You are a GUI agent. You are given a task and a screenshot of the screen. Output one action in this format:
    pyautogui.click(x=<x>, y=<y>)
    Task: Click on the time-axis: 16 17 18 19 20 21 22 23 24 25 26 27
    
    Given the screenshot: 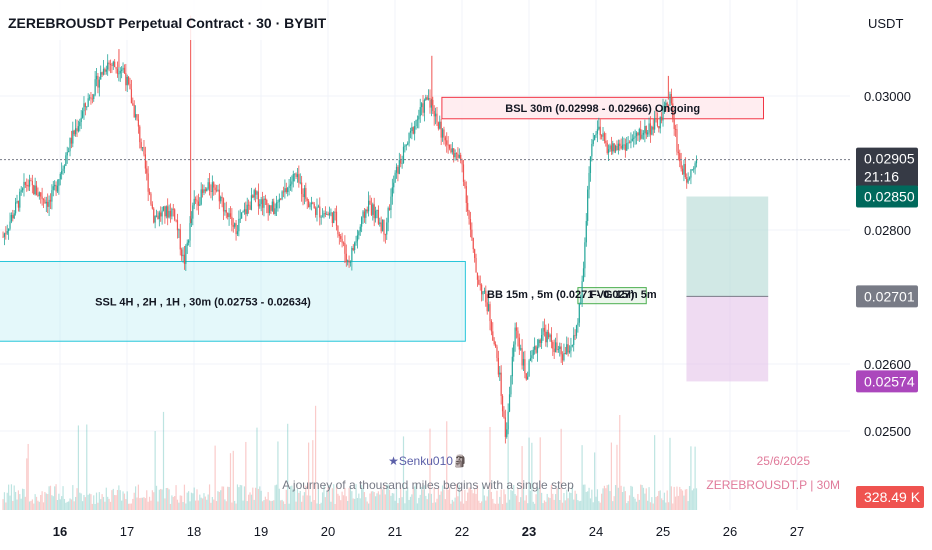 What is the action you would take?
    pyautogui.click(x=428, y=531)
    